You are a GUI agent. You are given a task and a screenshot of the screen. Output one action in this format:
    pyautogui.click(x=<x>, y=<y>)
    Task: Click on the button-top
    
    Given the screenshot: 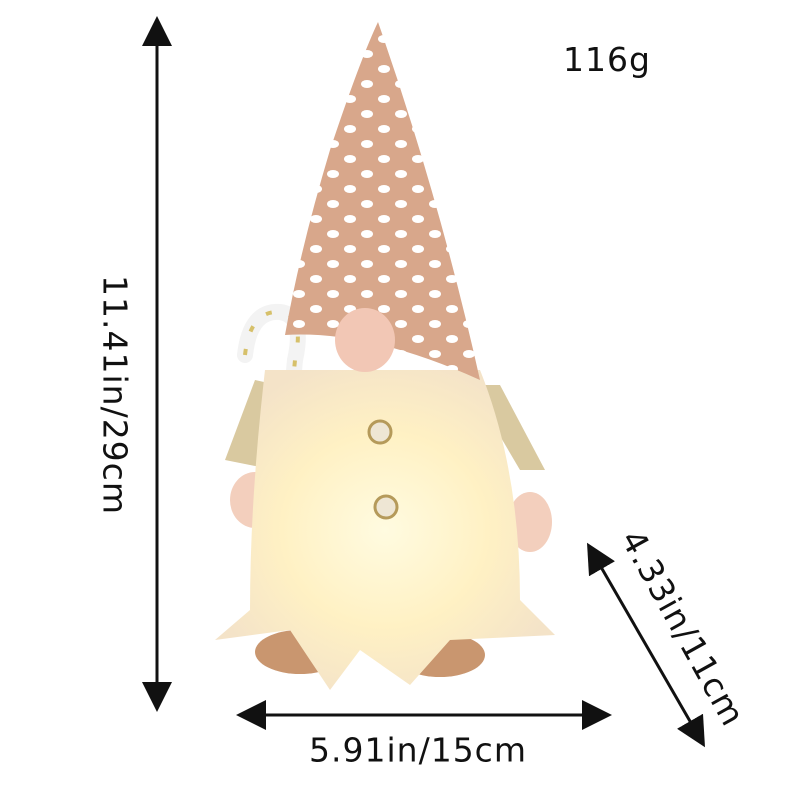 What is the action you would take?
    pyautogui.click(x=380, y=432)
    